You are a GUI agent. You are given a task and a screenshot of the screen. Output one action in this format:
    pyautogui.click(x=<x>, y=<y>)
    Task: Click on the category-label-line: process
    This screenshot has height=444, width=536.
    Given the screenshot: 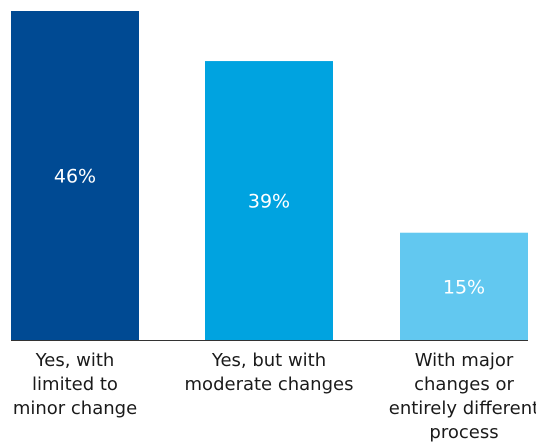 What is the action you would take?
    pyautogui.click(x=463, y=432)
    